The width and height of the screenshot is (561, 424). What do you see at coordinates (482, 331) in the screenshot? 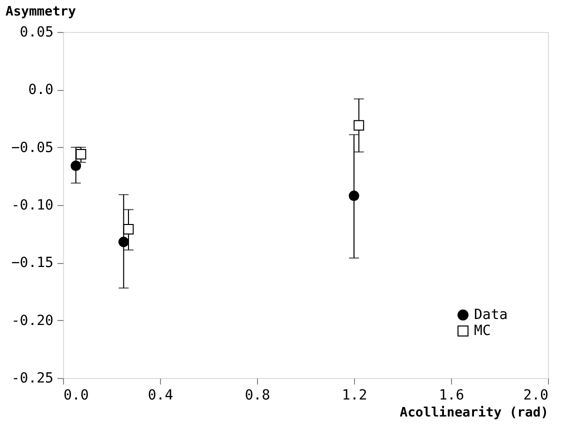
I see `legend-label: MC` at bounding box center [482, 331].